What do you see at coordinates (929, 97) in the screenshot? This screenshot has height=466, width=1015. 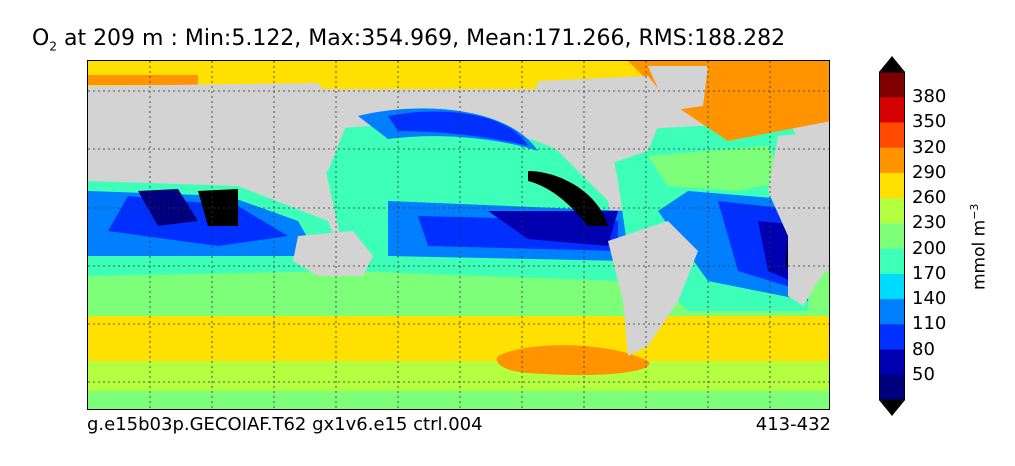 I see `colorbar-tick-label: 380` at bounding box center [929, 97].